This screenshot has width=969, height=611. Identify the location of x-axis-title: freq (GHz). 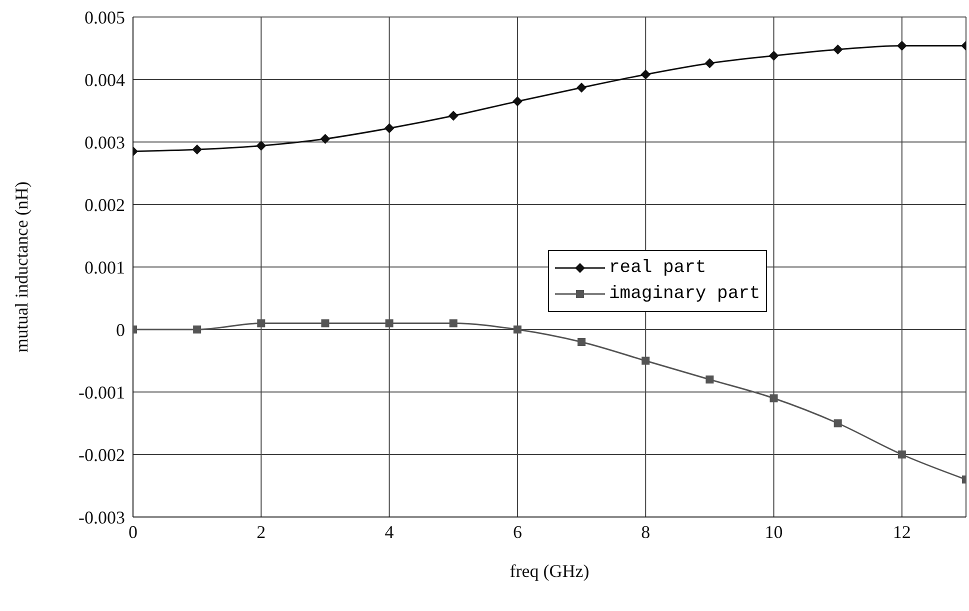
(550, 571).